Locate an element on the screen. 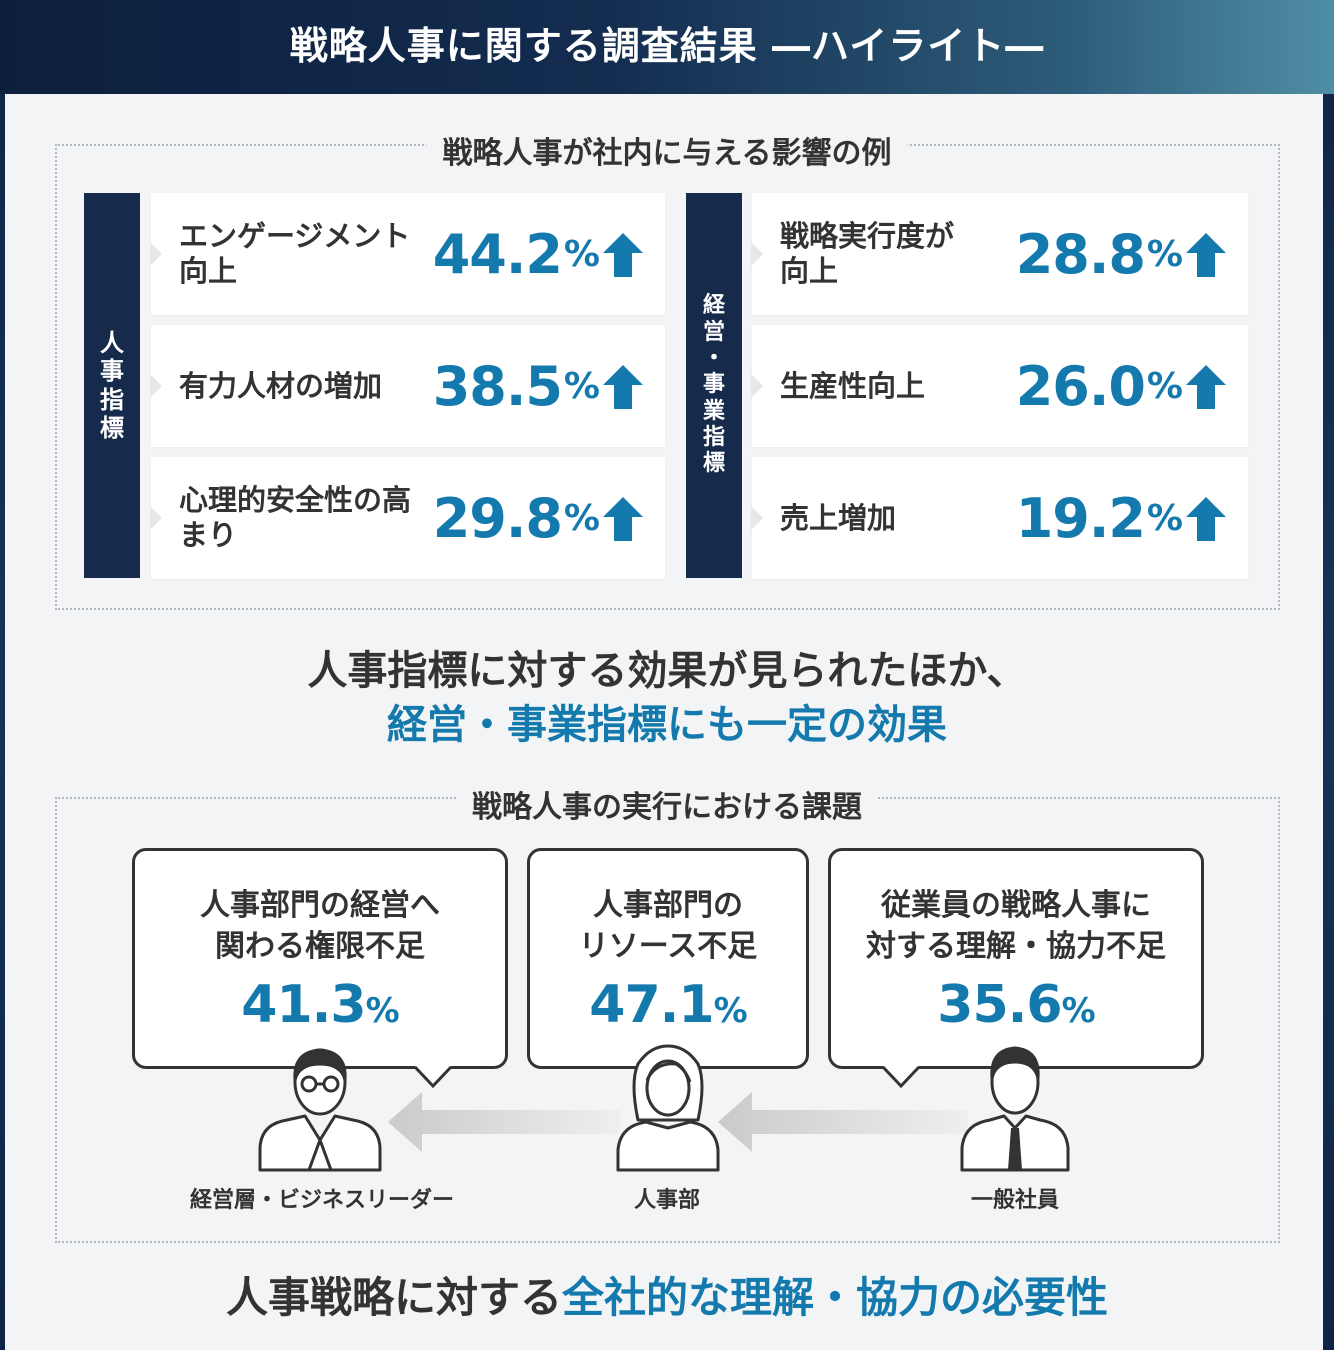 The image size is (1334, 1350). metric-value: 38.5% is located at coordinates (516, 386).